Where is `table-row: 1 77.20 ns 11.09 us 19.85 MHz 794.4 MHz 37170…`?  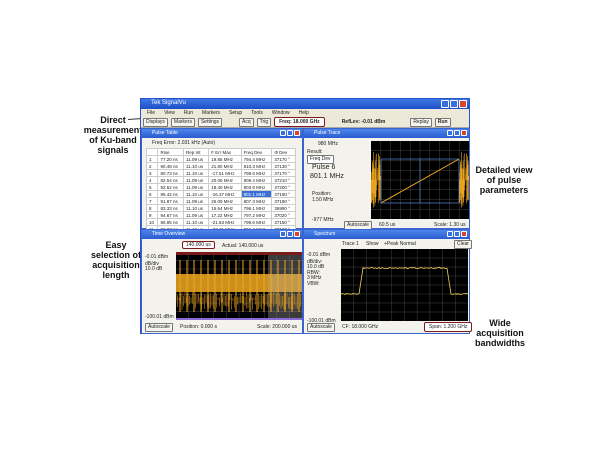
table-row: 1 77.20 ns 11.09 us 19.85 MHz 794.4 MHz 37170… is located at coordinates (221, 159).